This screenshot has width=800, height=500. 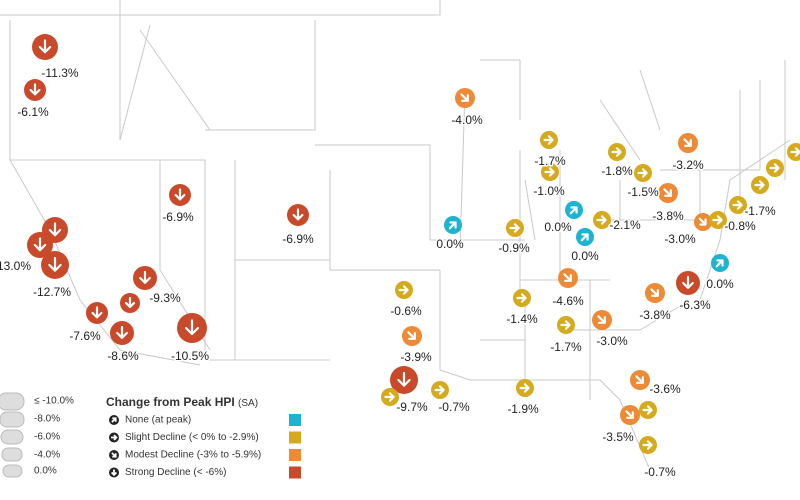 I want to click on legend-title: Change from Peak HPI (SA), so click(x=182, y=402).